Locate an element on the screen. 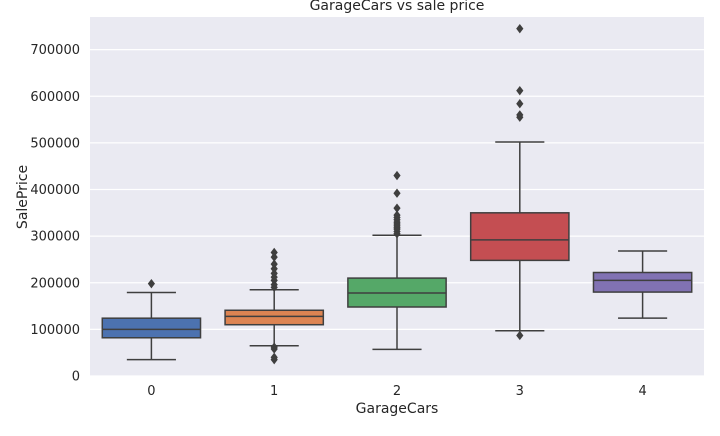 The image size is (720, 436). x-tick-label: 0 is located at coordinates (151, 391).